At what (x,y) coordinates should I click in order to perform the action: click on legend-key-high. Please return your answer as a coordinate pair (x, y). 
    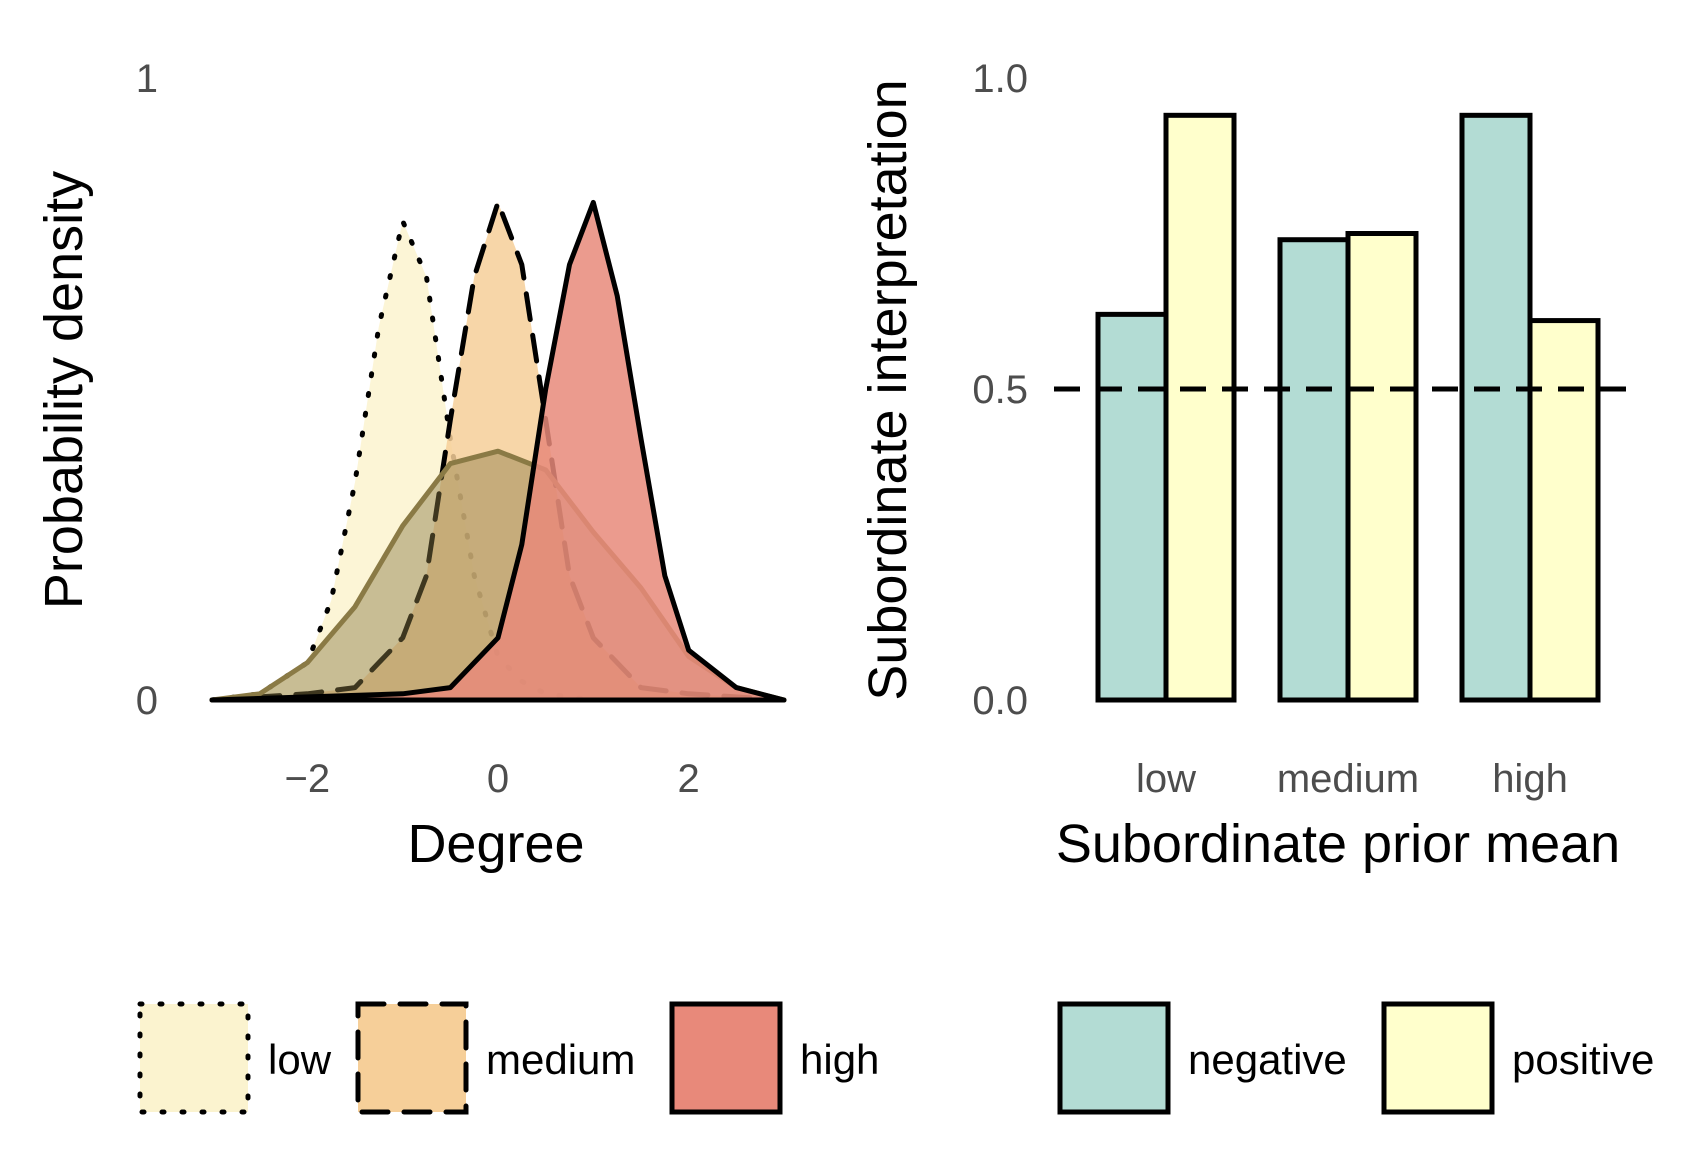
    Looking at the image, I should click on (726, 1058).